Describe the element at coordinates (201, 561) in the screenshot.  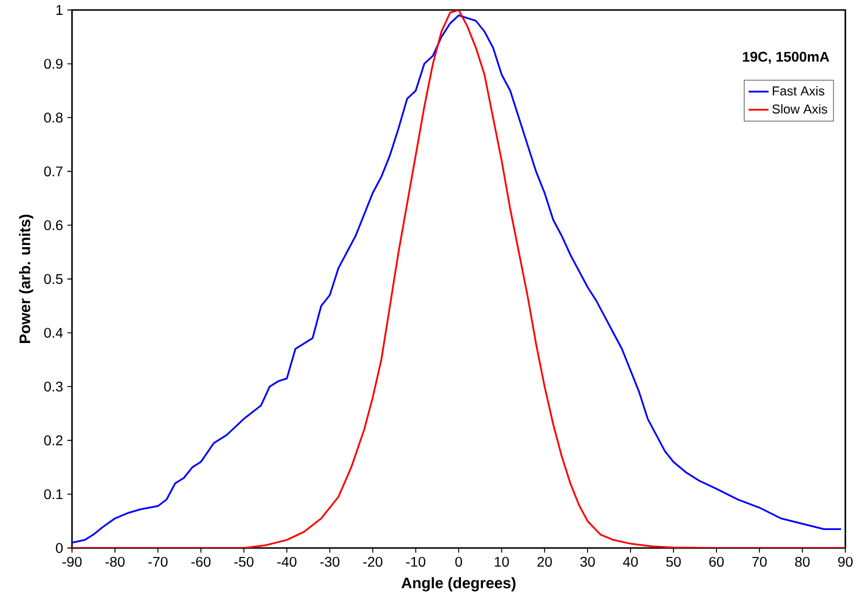
I see `x-tick-label: -60` at that location.